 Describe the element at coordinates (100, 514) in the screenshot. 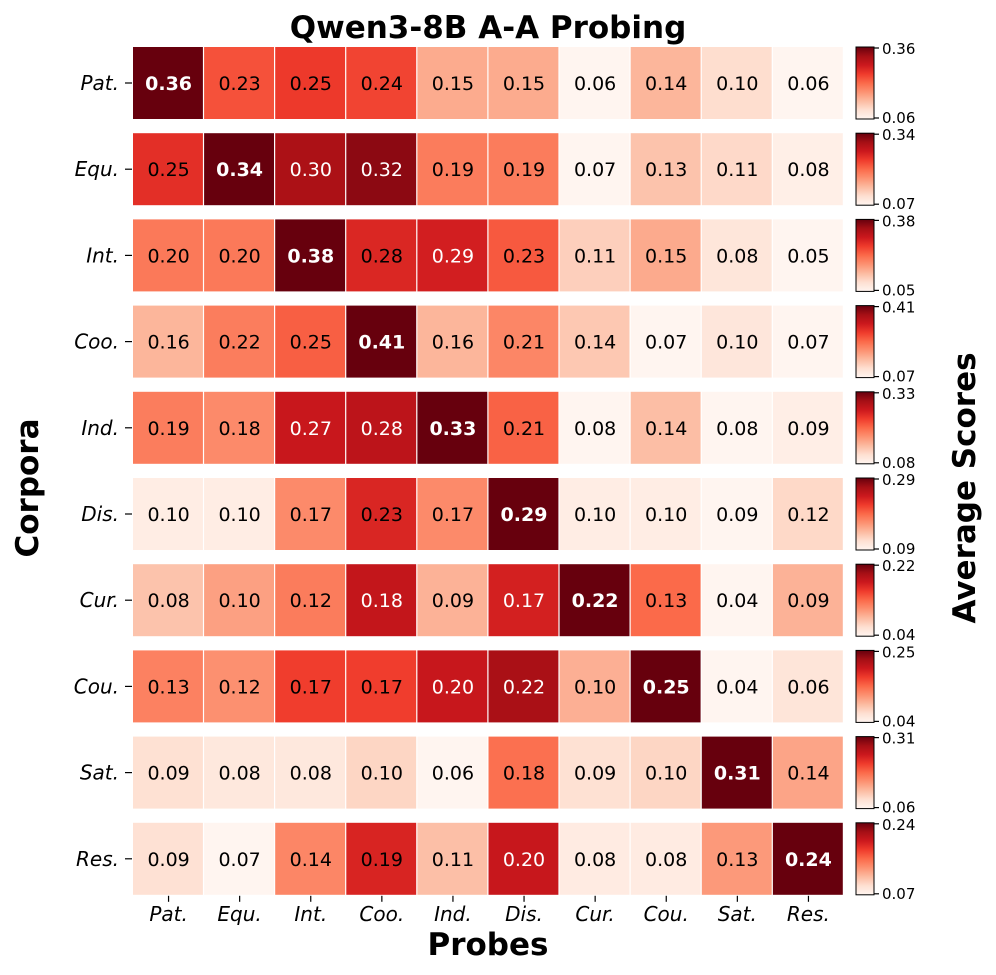

I see `row-label: Dis.` at that location.